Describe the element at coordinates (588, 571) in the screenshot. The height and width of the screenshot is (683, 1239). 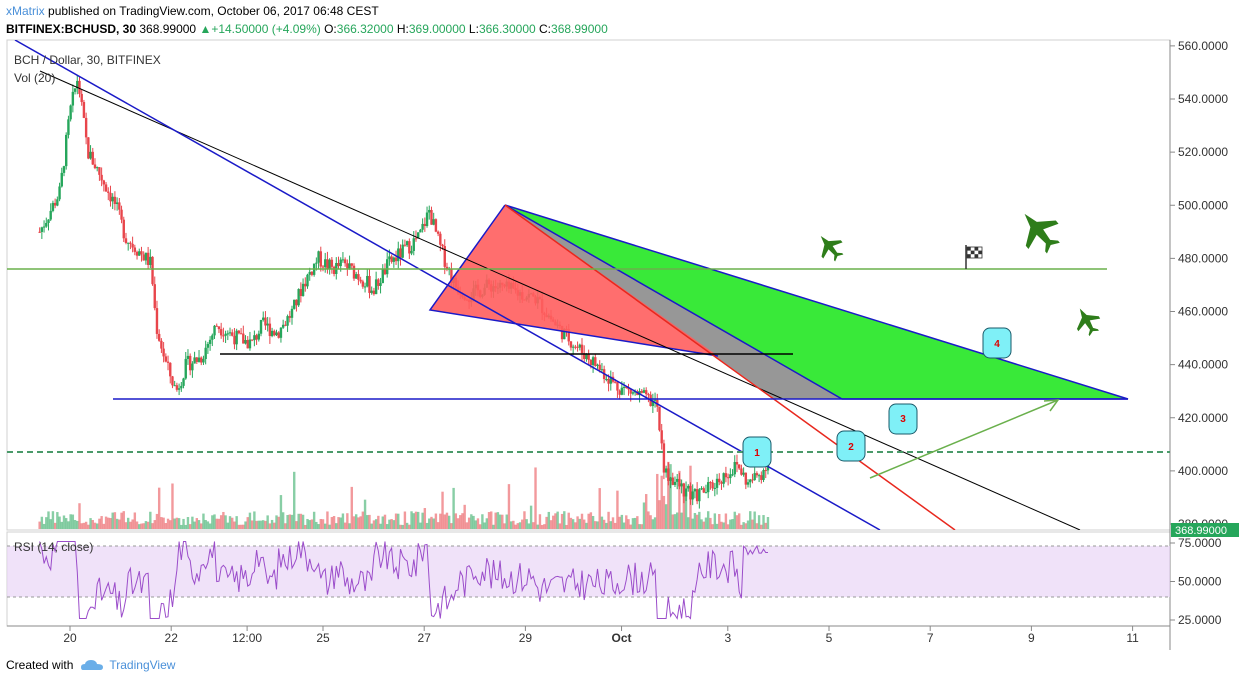
I see `rsi-band` at that location.